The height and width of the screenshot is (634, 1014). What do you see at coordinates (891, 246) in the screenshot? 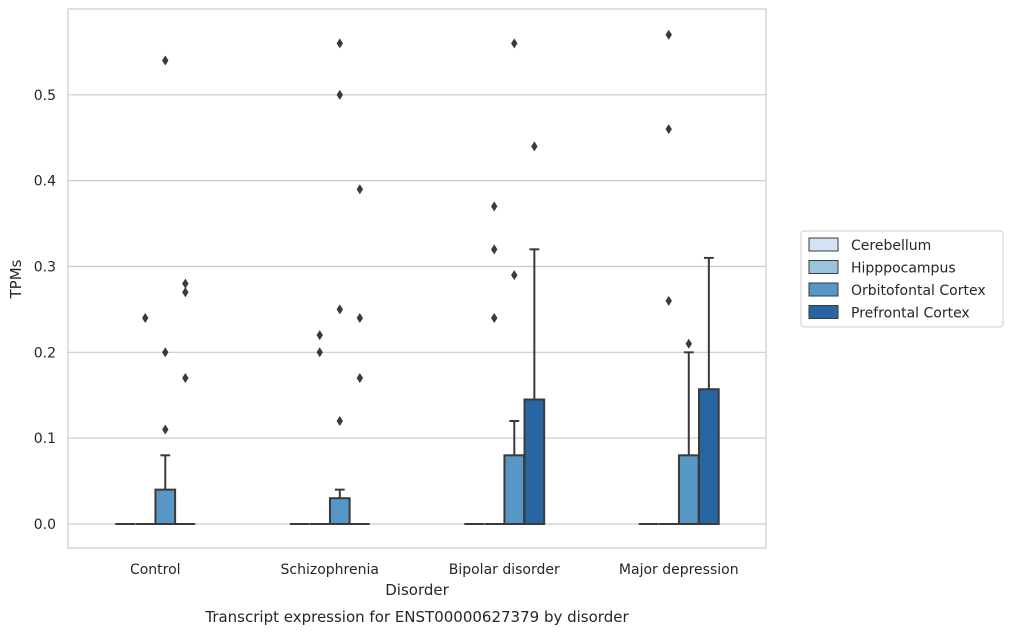
I see `legend-label: Cerebellum` at bounding box center [891, 246].